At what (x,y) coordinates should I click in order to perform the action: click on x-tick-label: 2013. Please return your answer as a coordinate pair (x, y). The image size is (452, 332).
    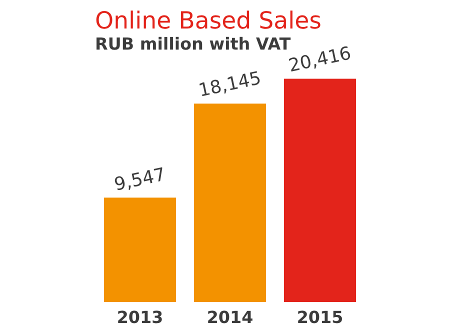
    Looking at the image, I should click on (140, 317).